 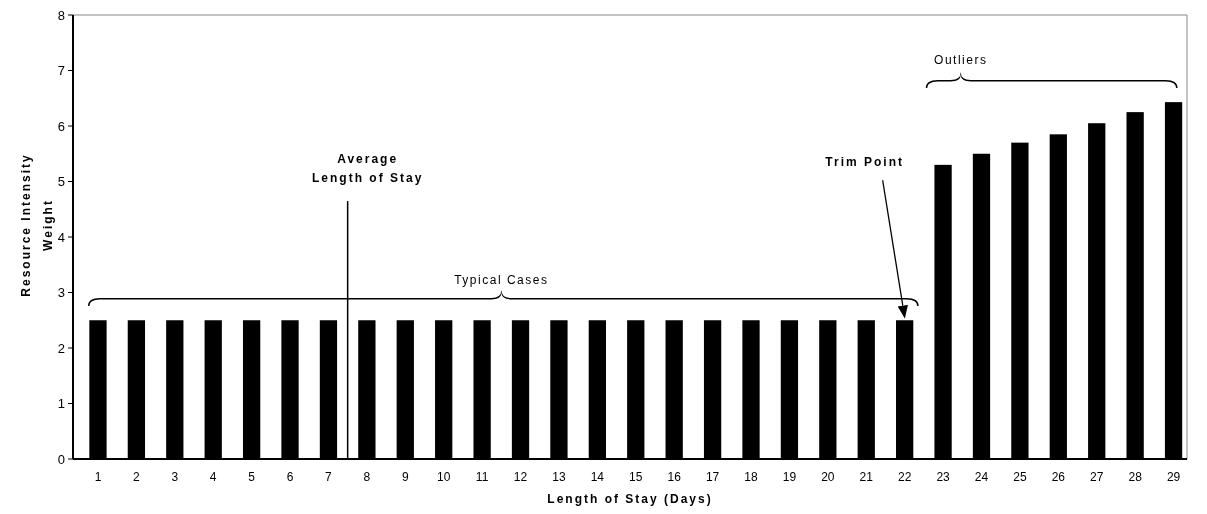 I want to click on x-tick-label: 18, so click(x=751, y=477).